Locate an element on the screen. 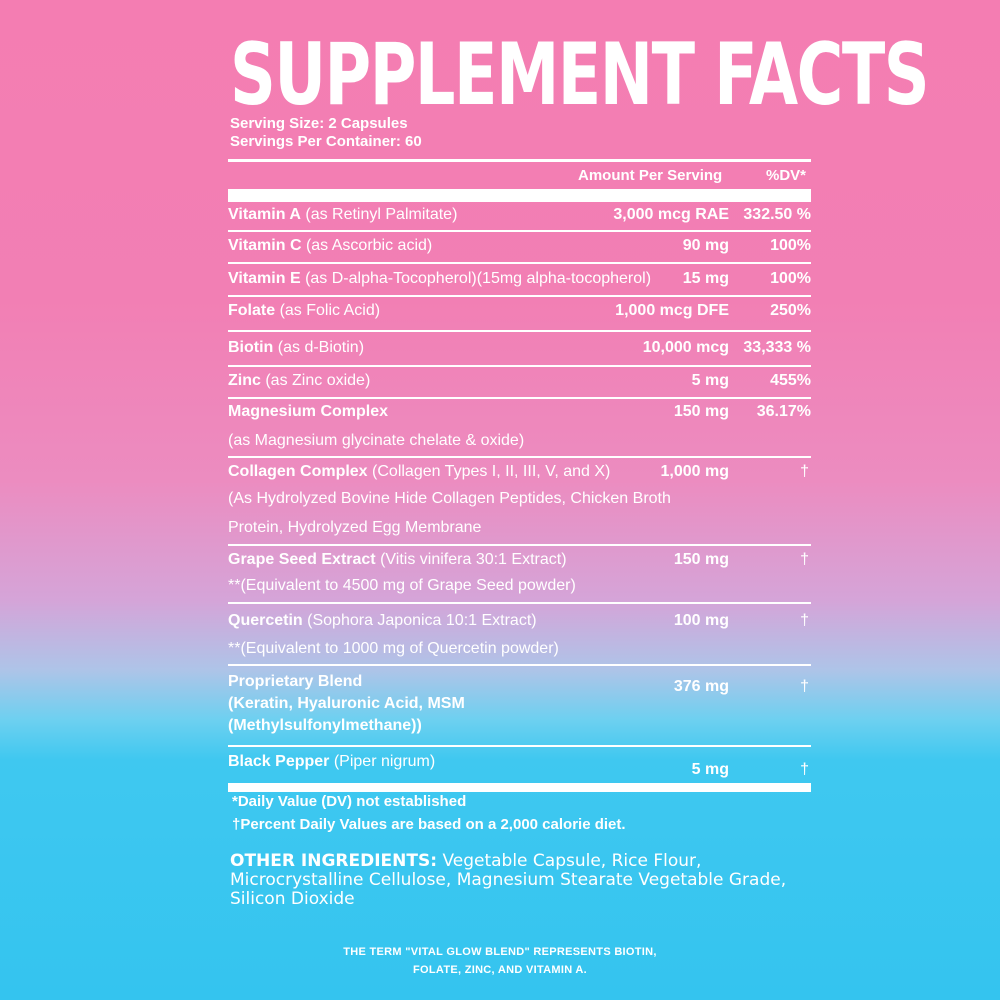 This screenshot has height=1000, width=1000. nutrient-row-vitamin-c: Vitamin C (as Ascorbic acid) 90 mg 100% is located at coordinates (519, 245).